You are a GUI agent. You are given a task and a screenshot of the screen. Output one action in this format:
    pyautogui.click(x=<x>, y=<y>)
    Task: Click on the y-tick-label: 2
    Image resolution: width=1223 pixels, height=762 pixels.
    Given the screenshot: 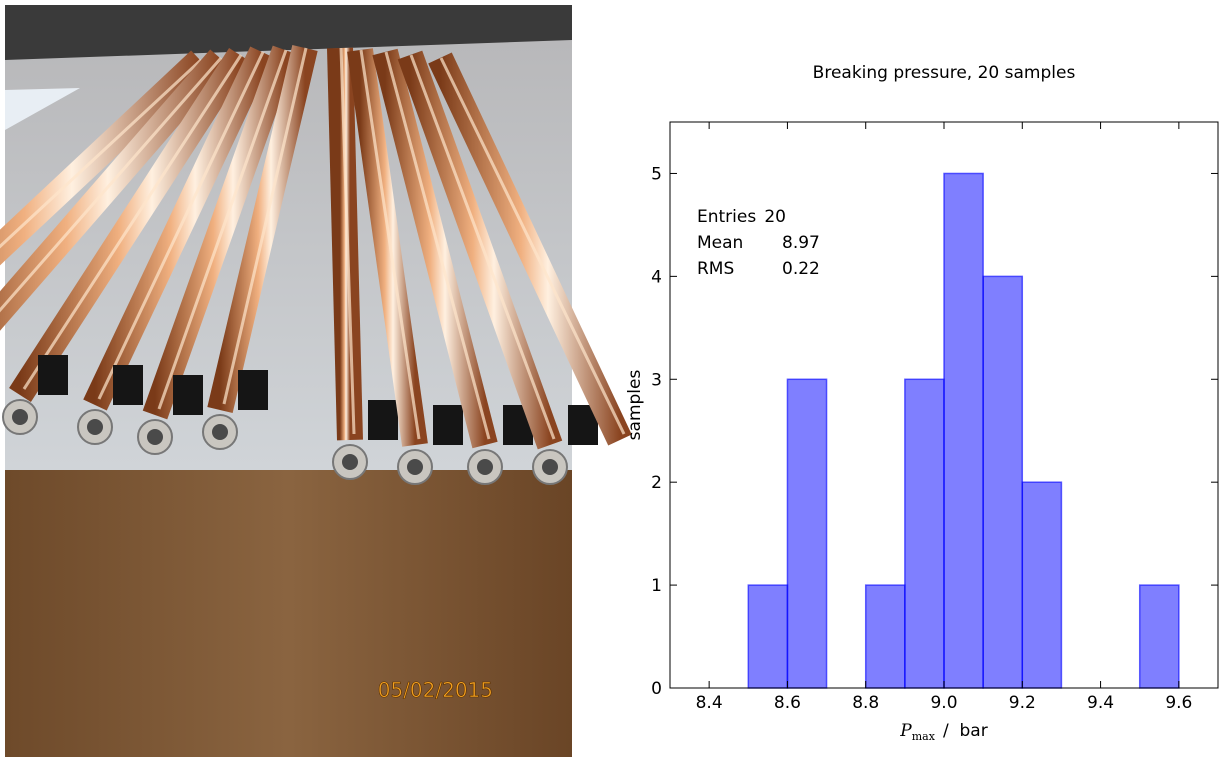 What is the action you would take?
    pyautogui.click(x=656, y=483)
    